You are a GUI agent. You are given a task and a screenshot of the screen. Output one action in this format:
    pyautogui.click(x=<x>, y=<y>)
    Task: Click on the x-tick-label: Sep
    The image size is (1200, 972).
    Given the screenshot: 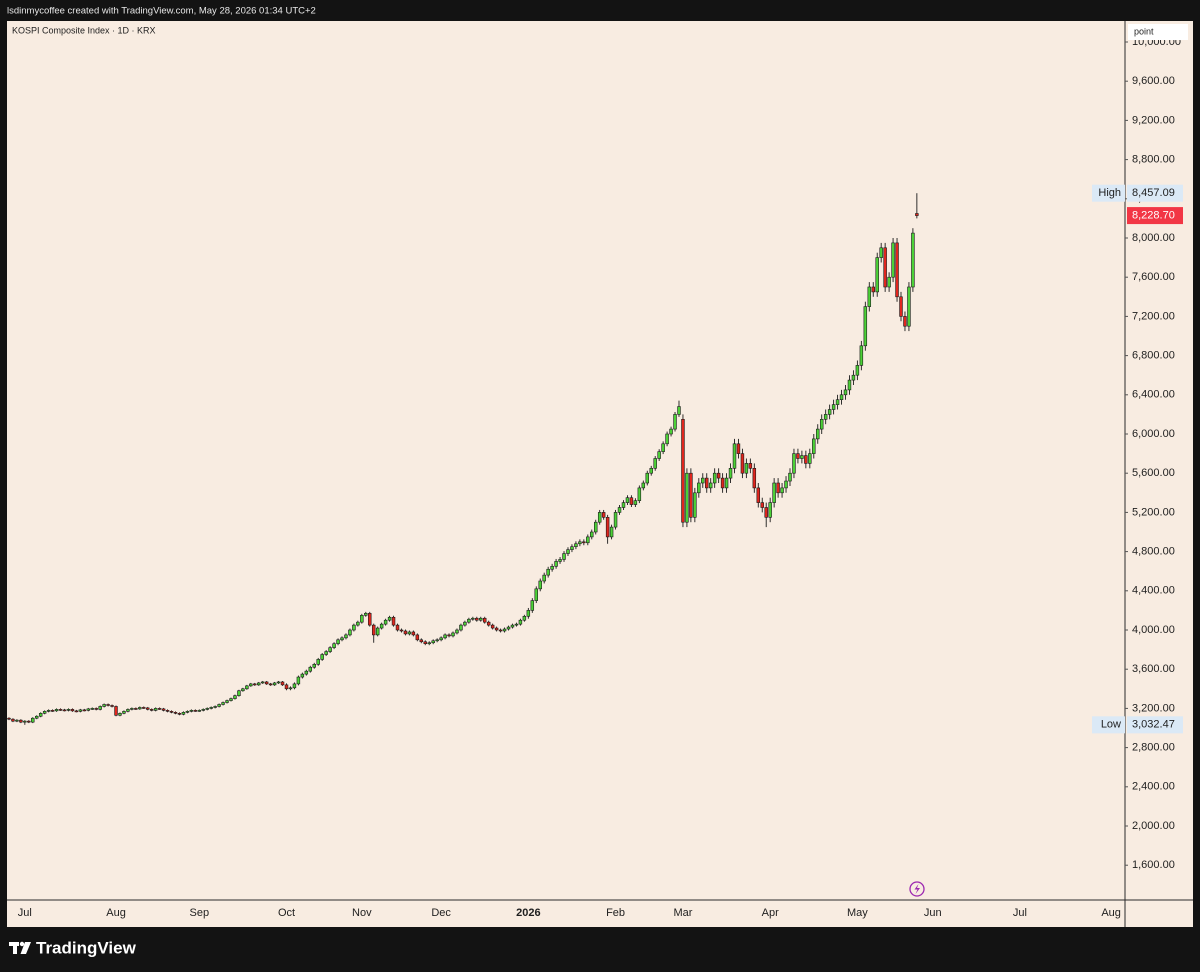 What is the action you would take?
    pyautogui.click(x=199, y=913)
    